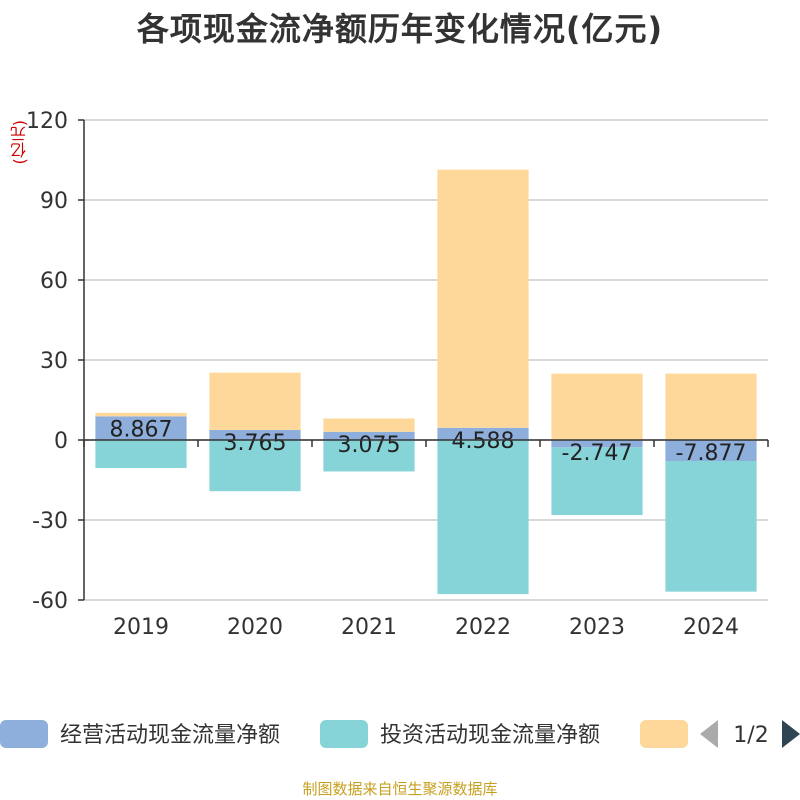 The height and width of the screenshot is (800, 800). What do you see at coordinates (483, 441) in the screenshot?
I see `data-label-2022: 4.588` at bounding box center [483, 441].